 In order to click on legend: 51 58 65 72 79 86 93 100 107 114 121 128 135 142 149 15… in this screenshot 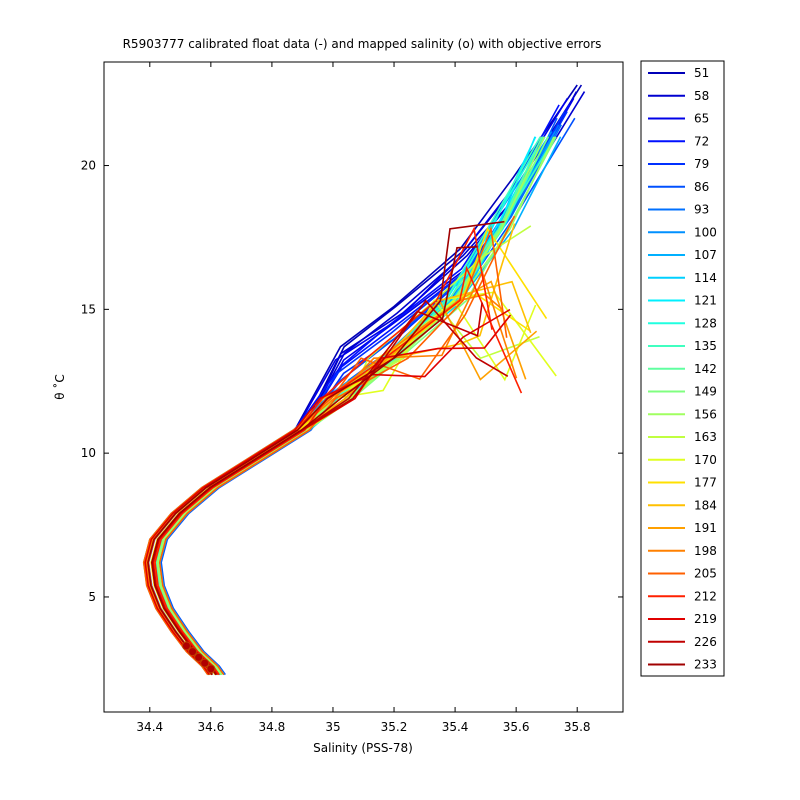, I will do `click(682, 368)`.